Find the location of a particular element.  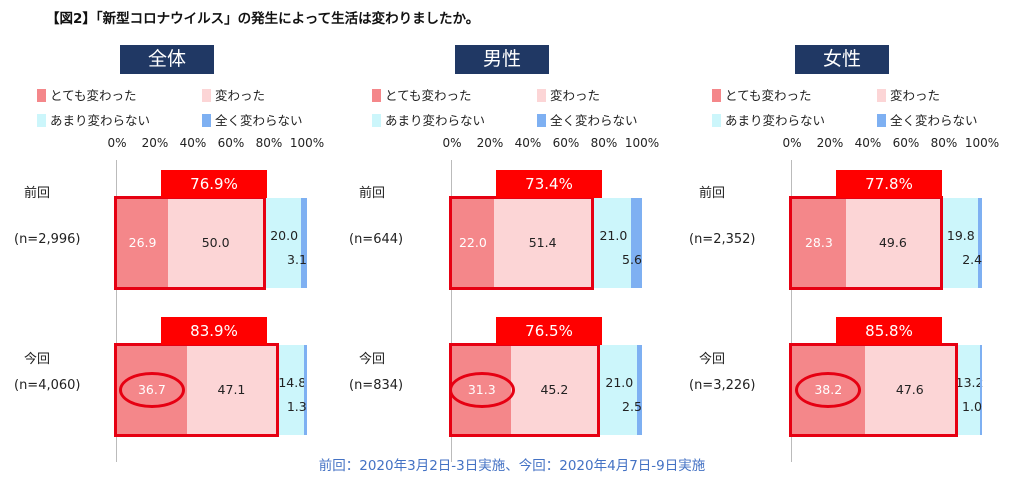

row-sample-size: (n=4,060) is located at coordinates (47, 385).